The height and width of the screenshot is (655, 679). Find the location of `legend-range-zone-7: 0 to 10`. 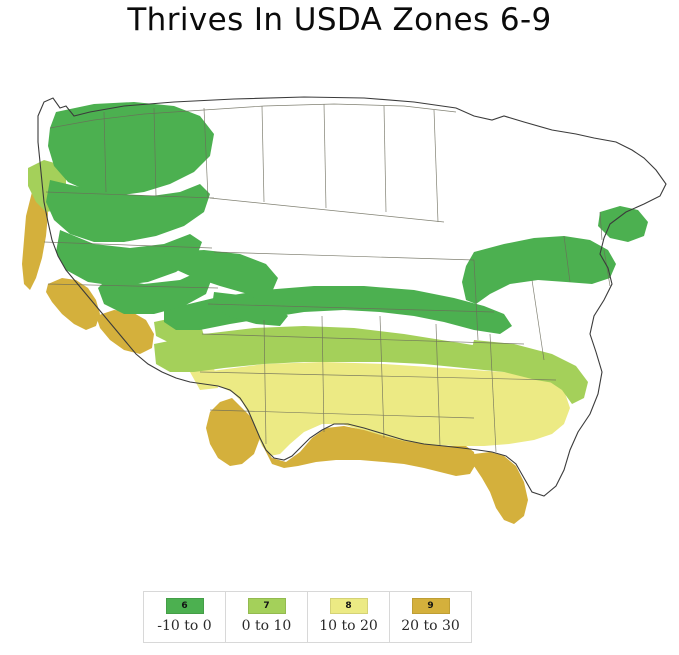

legend-range-zone-7: 0 to 10 is located at coordinates (266, 626).